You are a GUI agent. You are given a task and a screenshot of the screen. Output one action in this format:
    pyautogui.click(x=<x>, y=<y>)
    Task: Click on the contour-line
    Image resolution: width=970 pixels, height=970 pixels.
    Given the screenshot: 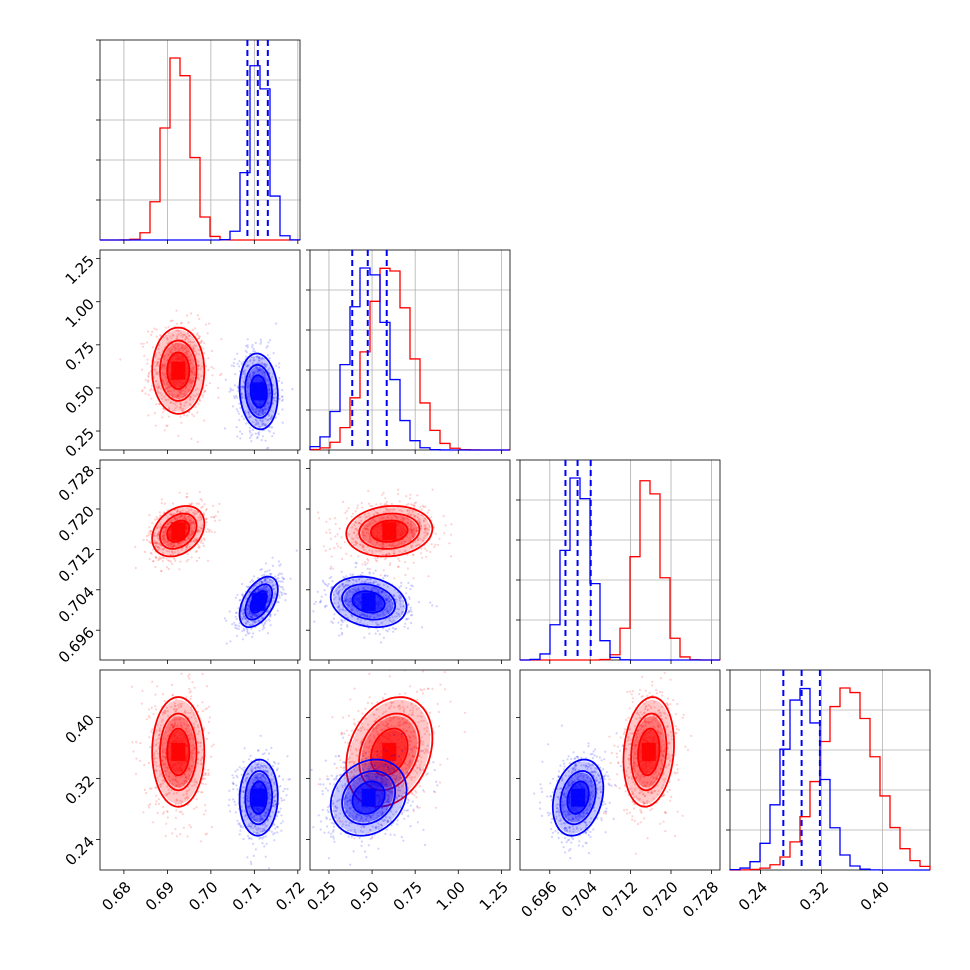 What is the action you would take?
    pyautogui.click(x=369, y=602)
    